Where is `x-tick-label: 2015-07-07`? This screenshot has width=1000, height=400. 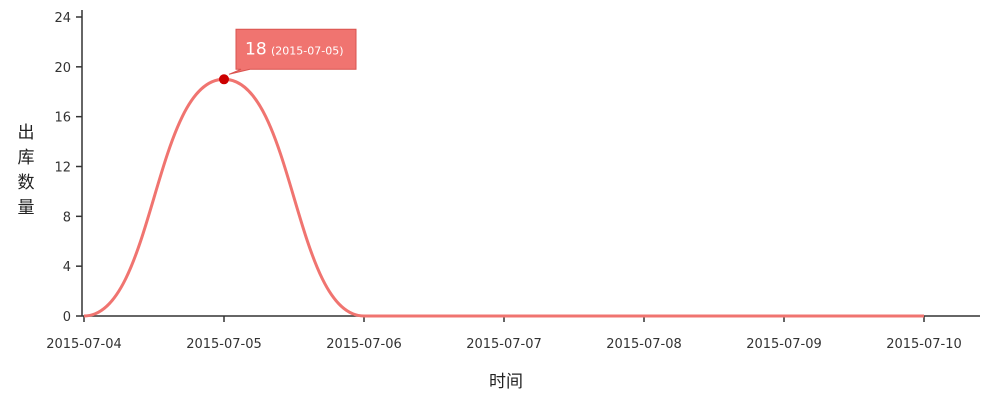
x-tick-label: 2015-07-07 is located at coordinates (504, 344).